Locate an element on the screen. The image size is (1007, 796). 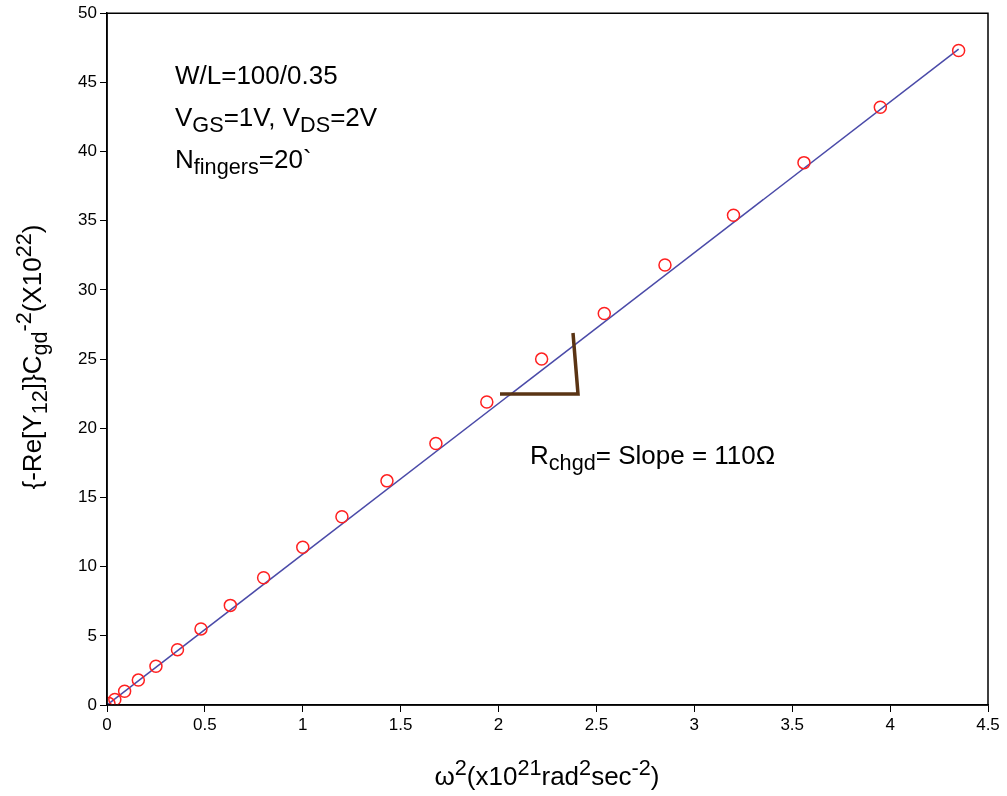
text: ω$^{2}$(x10$^{21}$rad$^{2}$sec$^{-2}$) is located at coordinates (547, 773).